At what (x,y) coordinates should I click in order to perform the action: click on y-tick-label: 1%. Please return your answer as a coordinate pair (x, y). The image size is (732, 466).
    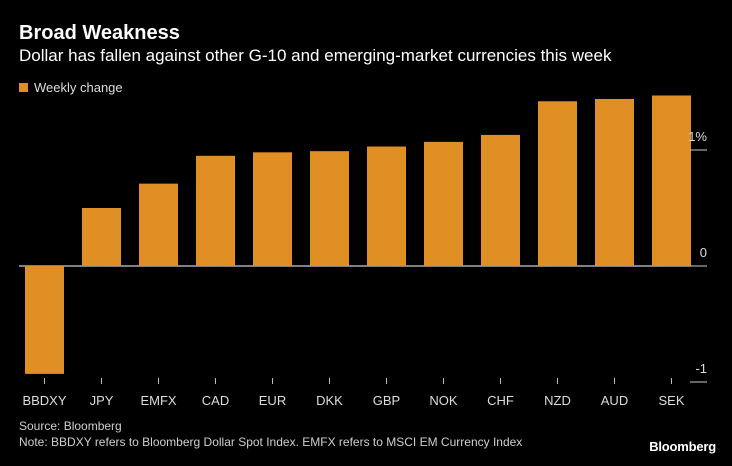
    Looking at the image, I should click on (697, 136).